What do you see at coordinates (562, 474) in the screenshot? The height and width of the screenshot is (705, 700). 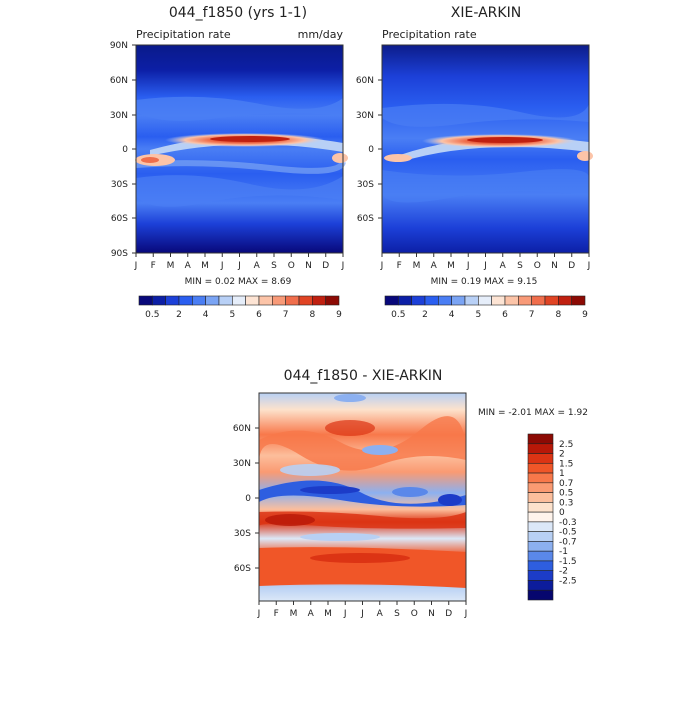 I see `colorbar-label: 1` at bounding box center [562, 474].